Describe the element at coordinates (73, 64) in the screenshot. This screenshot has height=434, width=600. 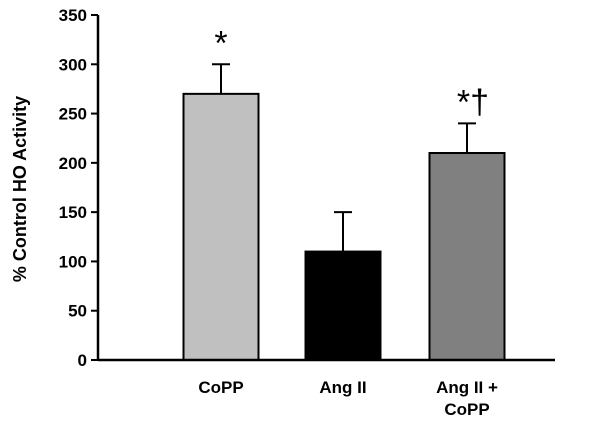
I see `y-tick-label-300: 300` at that location.